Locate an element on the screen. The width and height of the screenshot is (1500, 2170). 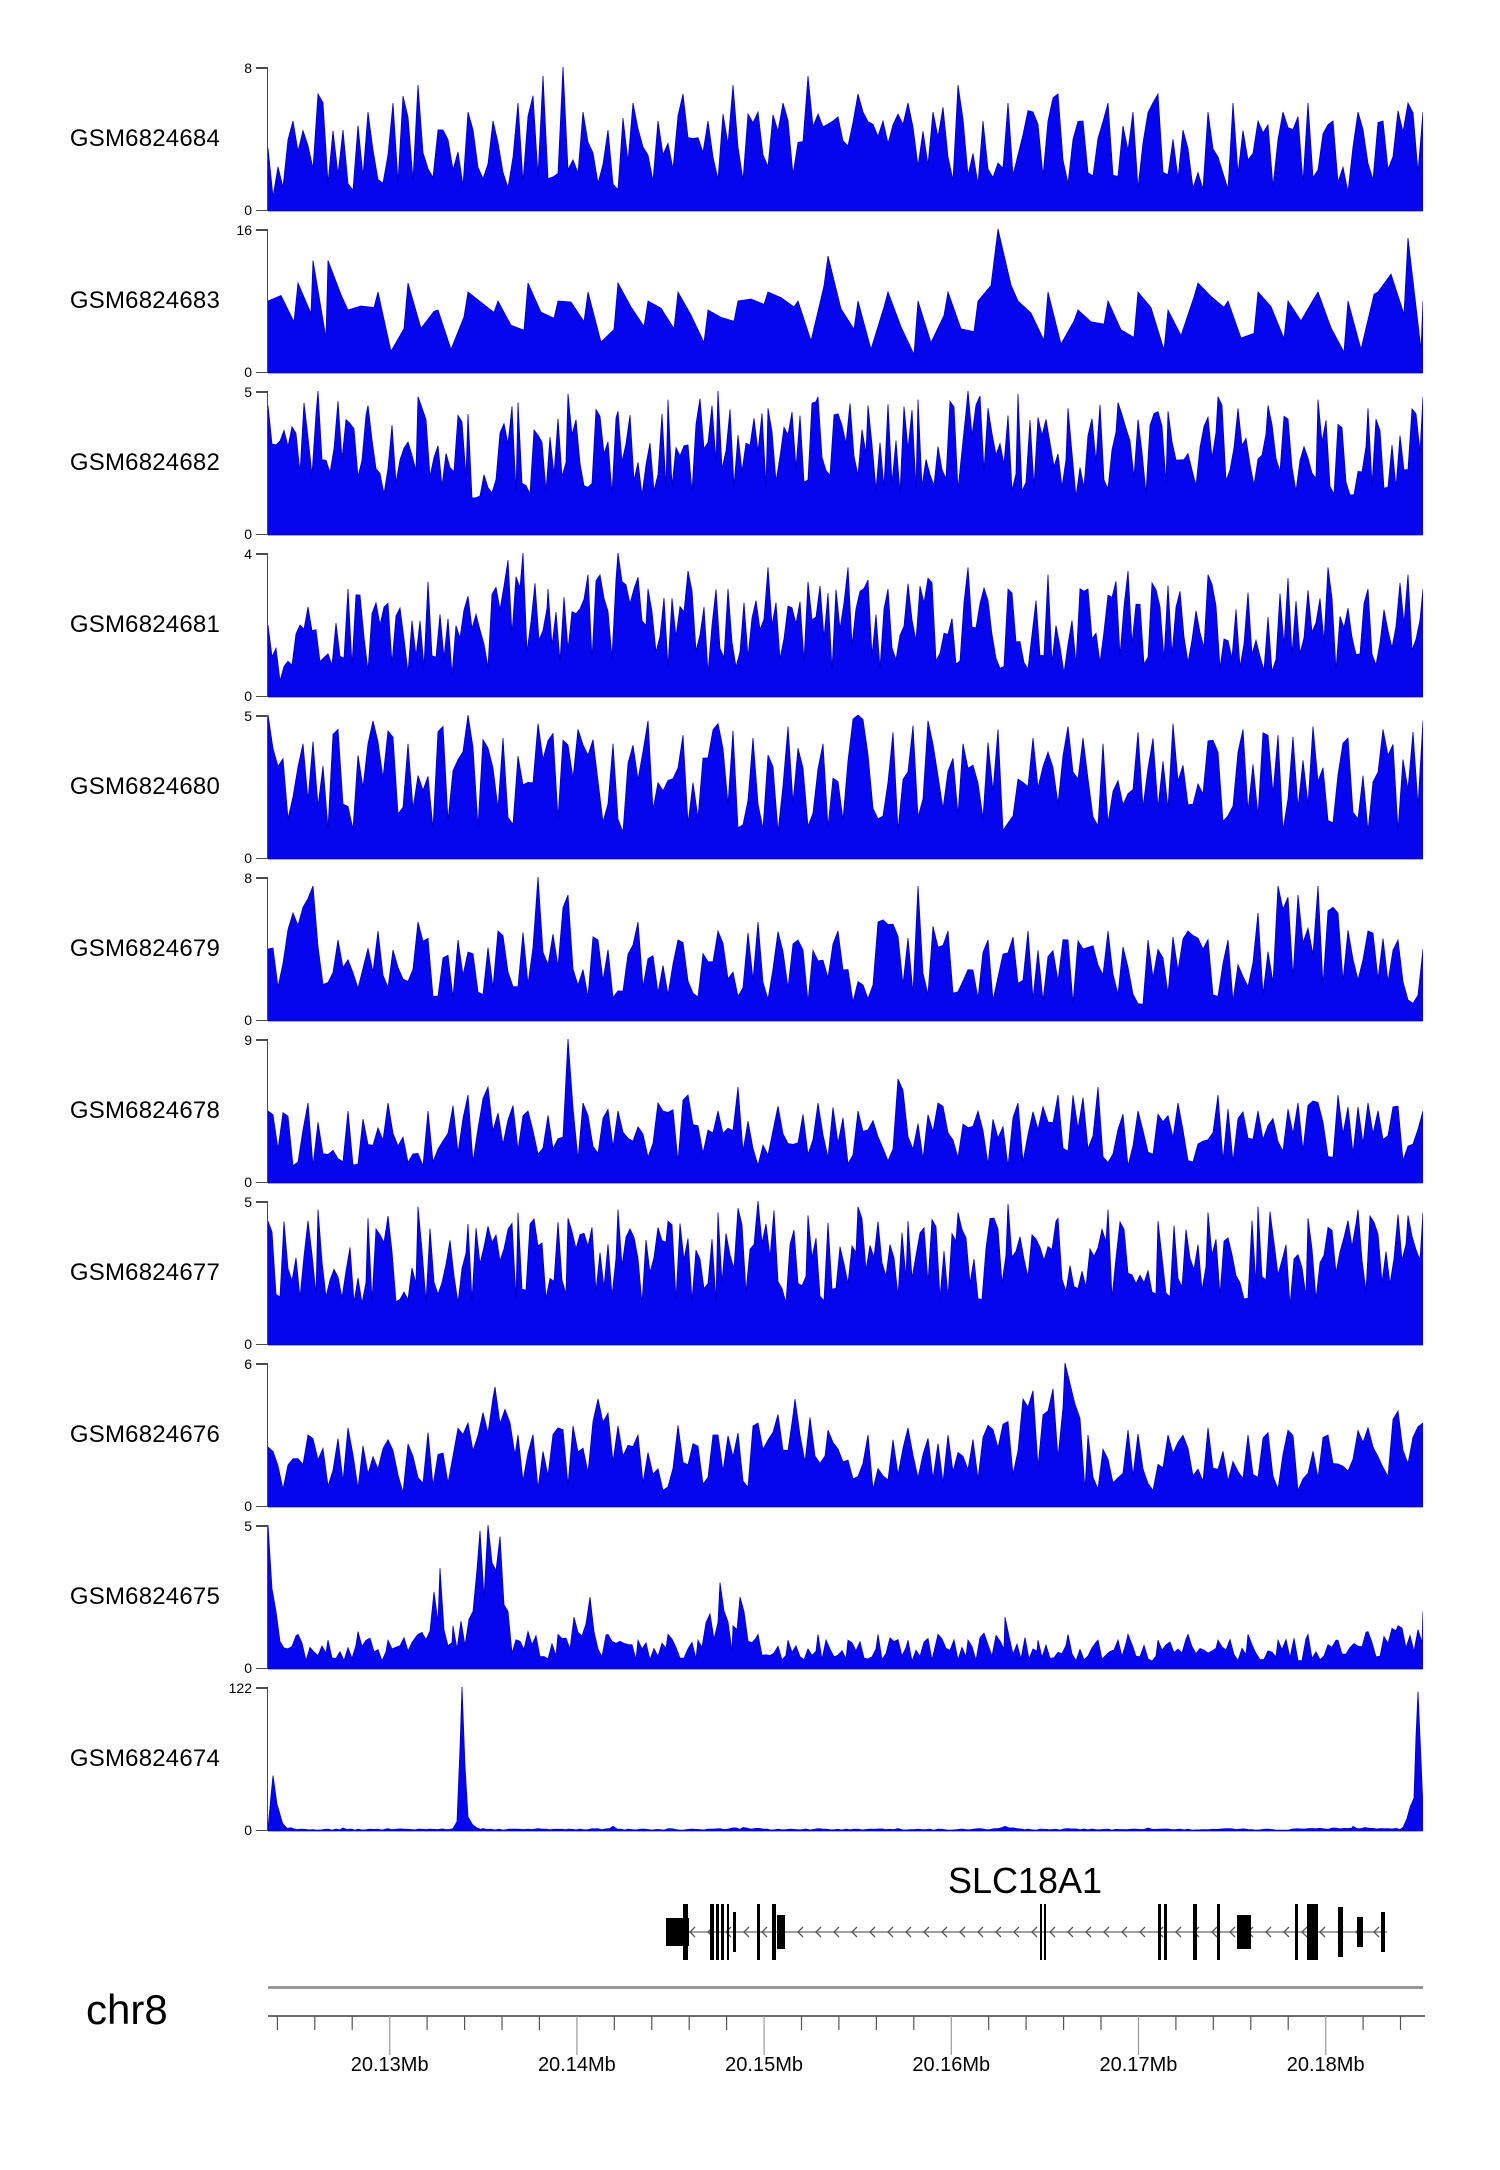
signal-track-row: GSM6824674 122 0 is located at coordinates (750, 1759).